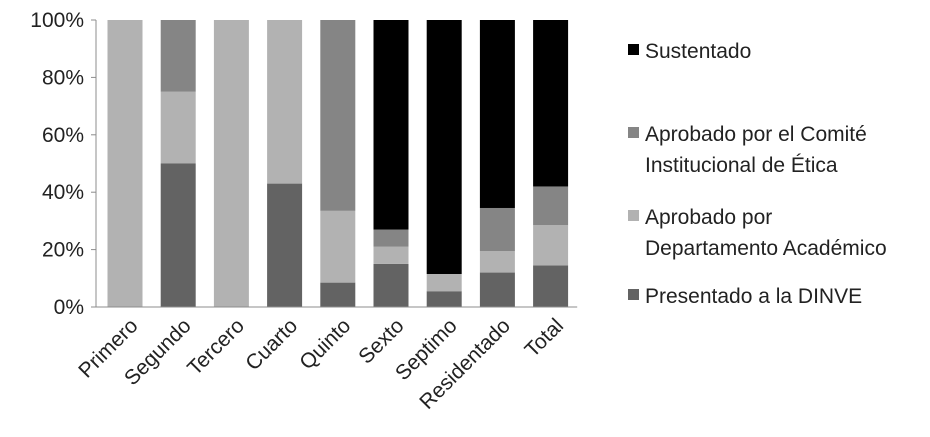 Image resolution: width=930 pixels, height=437 pixels. Describe the element at coordinates (69, 307) in the screenshot. I see `y-tick-label: 0%` at that location.